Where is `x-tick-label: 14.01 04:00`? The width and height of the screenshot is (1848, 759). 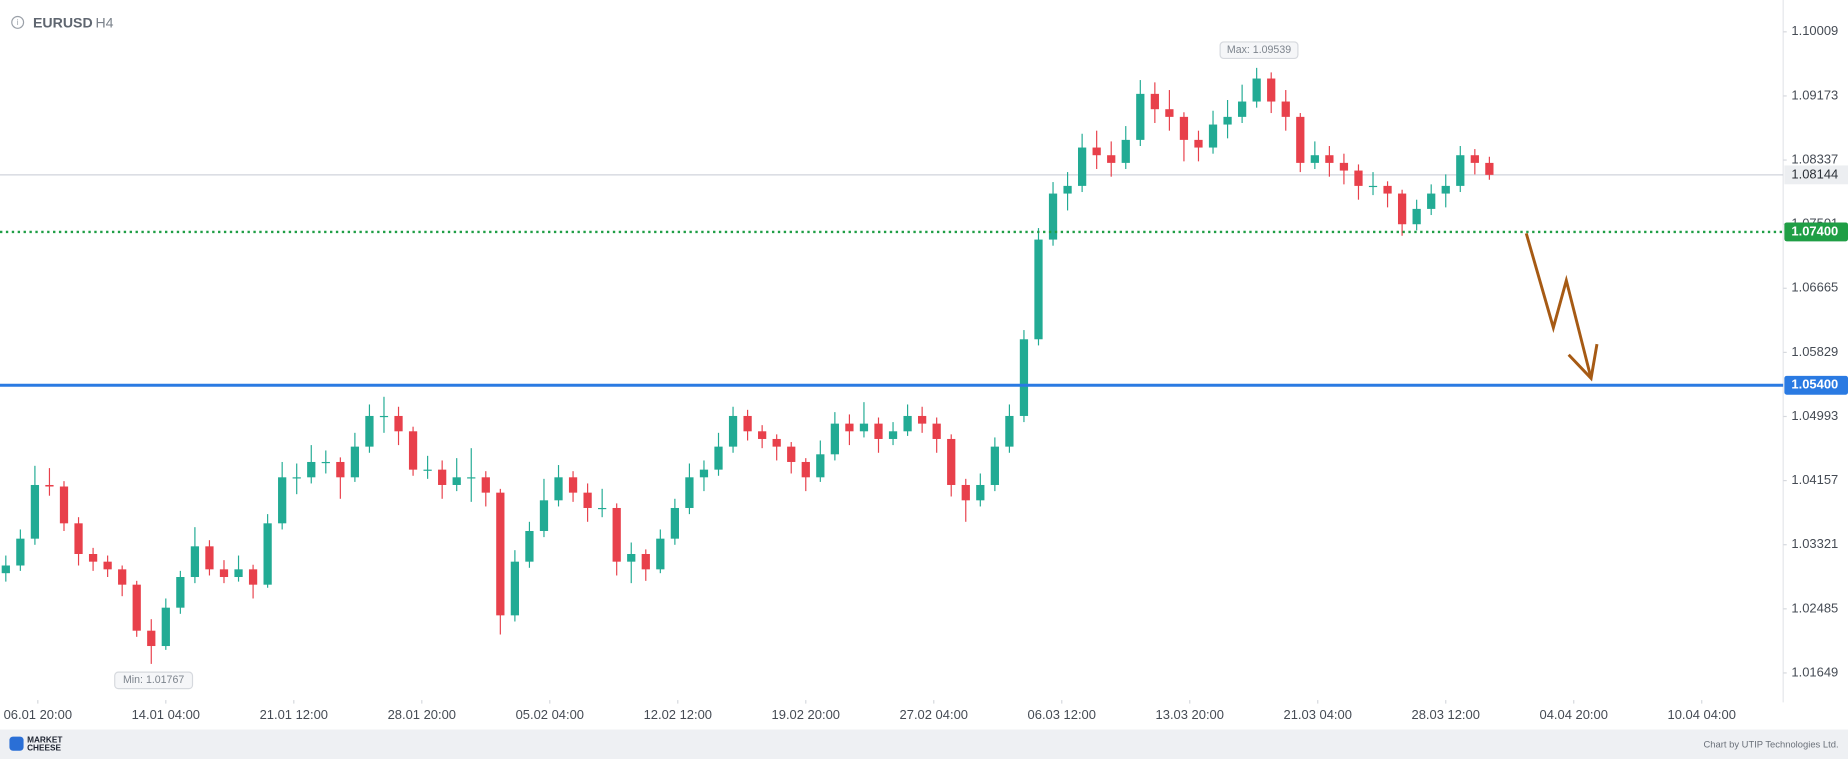
x-tick-label: 14.01 04:00 is located at coordinates (166, 714).